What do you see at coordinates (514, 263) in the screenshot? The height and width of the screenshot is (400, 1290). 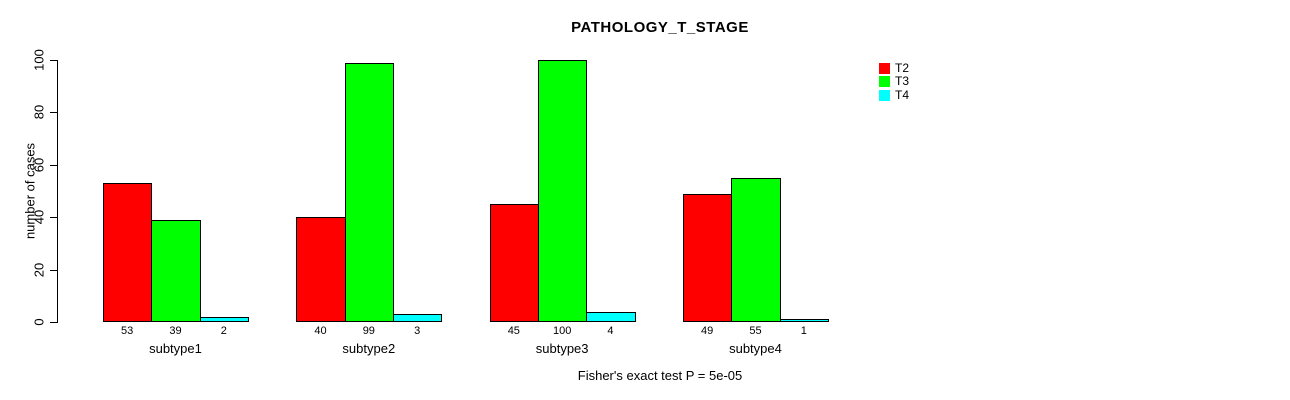 I see `bar-t2-subtype3` at bounding box center [514, 263].